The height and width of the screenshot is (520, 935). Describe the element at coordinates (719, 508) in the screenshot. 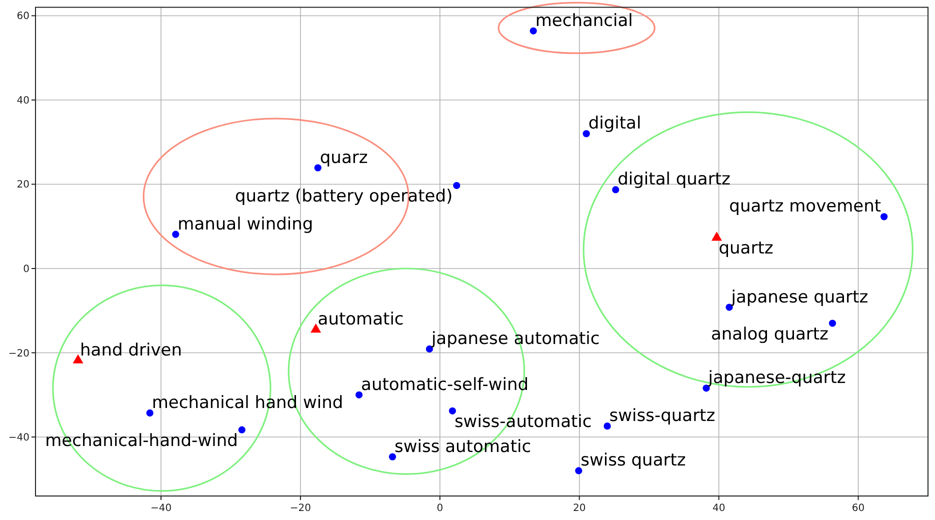

I see `x-tick-label: 40` at that location.